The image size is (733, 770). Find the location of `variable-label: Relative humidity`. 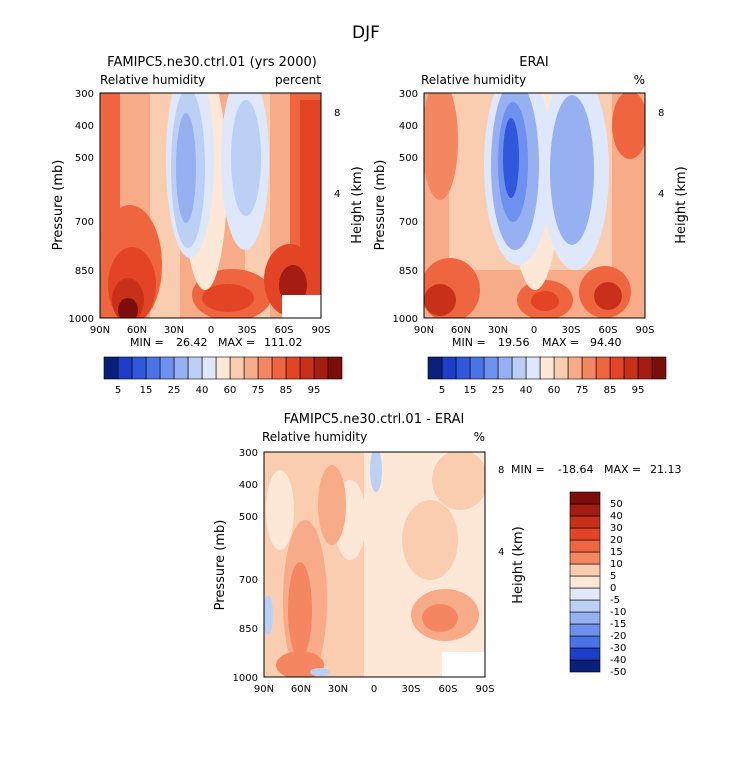

variable-label: Relative humidity is located at coordinates (152, 80).